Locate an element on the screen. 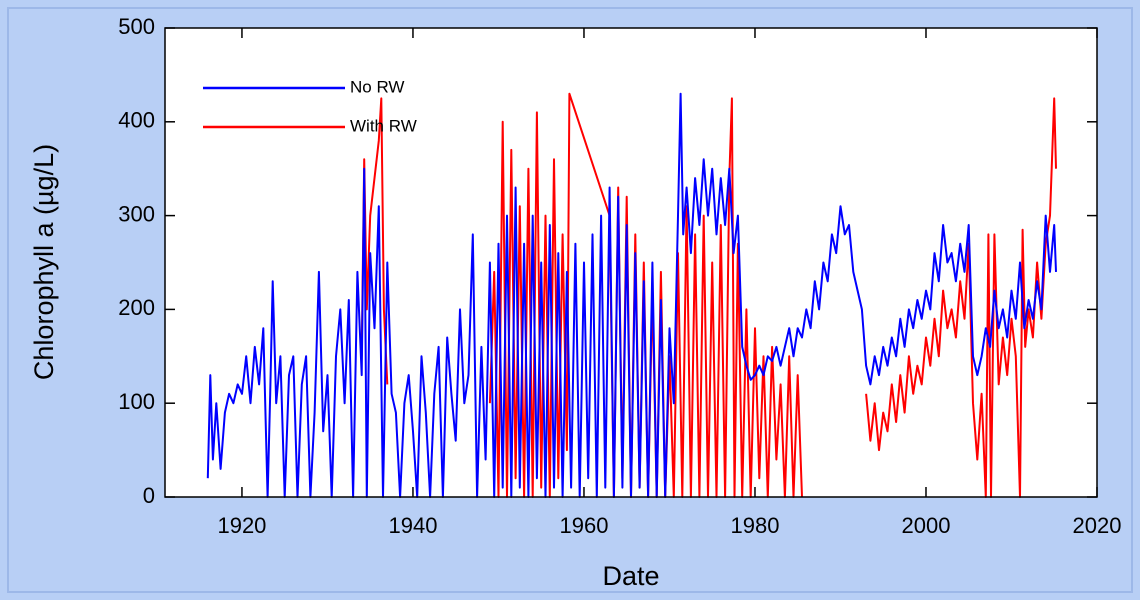  y-axis-label: Chlorophyll a (µg/L) is located at coordinates (44, 262).